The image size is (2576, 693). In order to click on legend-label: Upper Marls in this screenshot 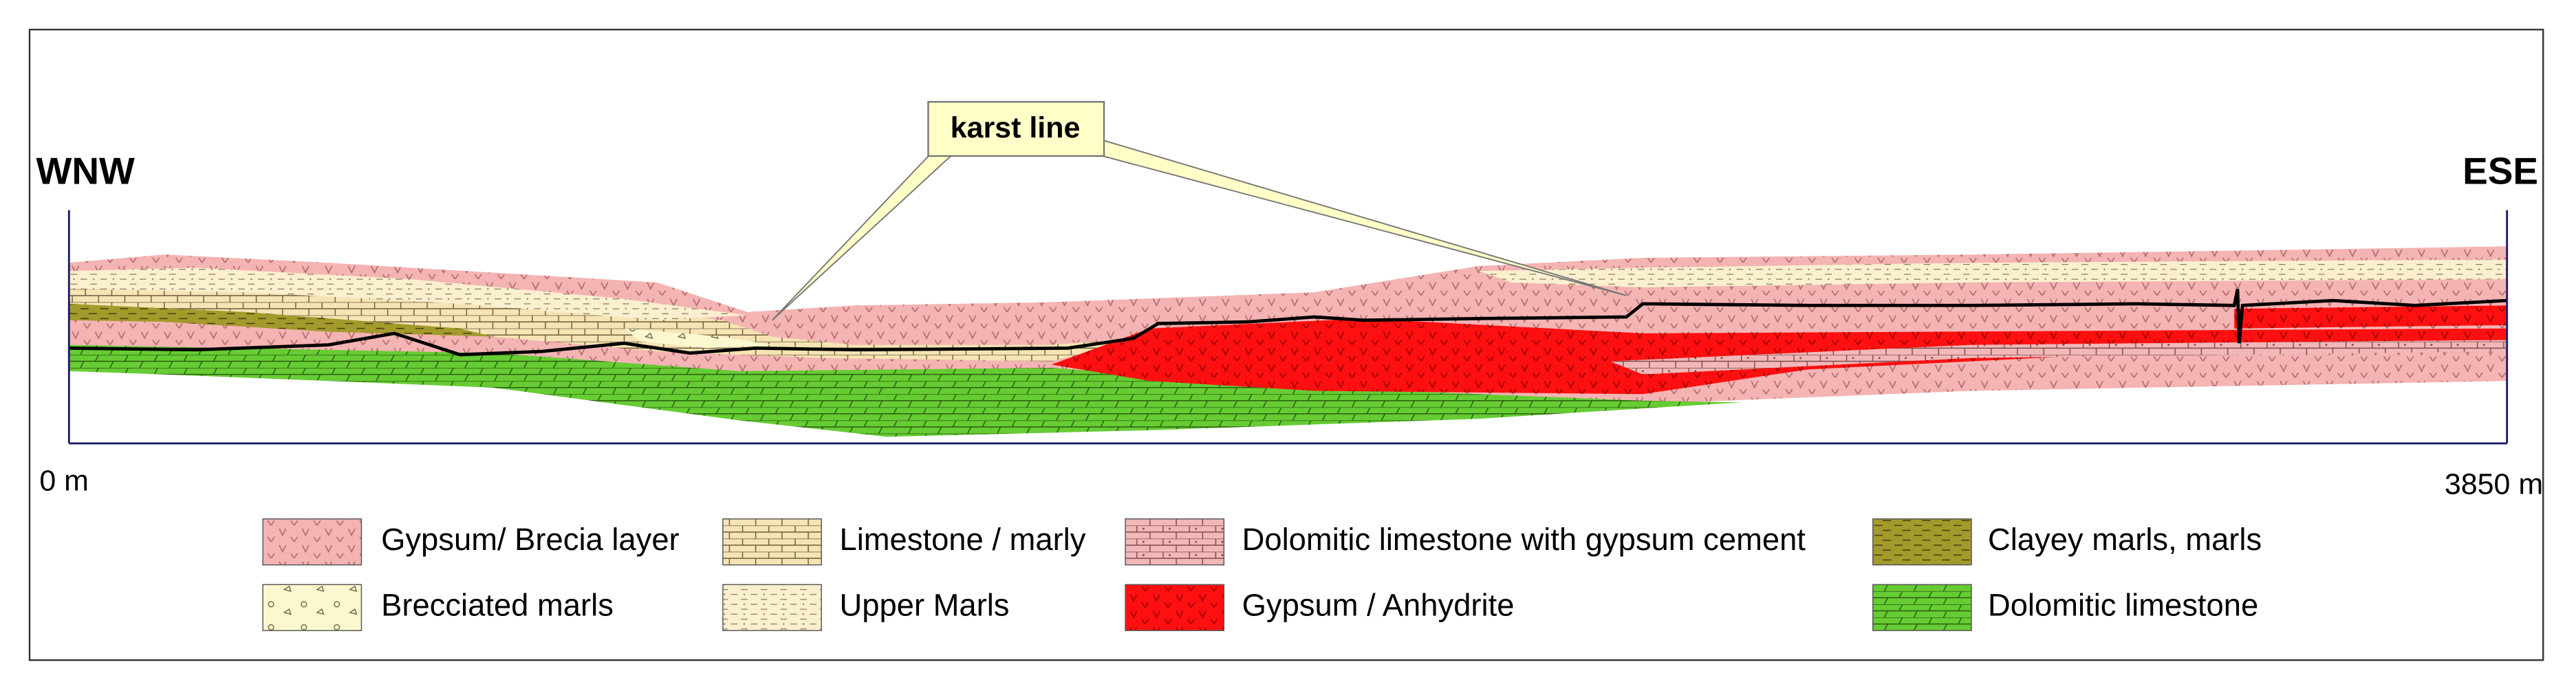, I will do `click(924, 605)`.